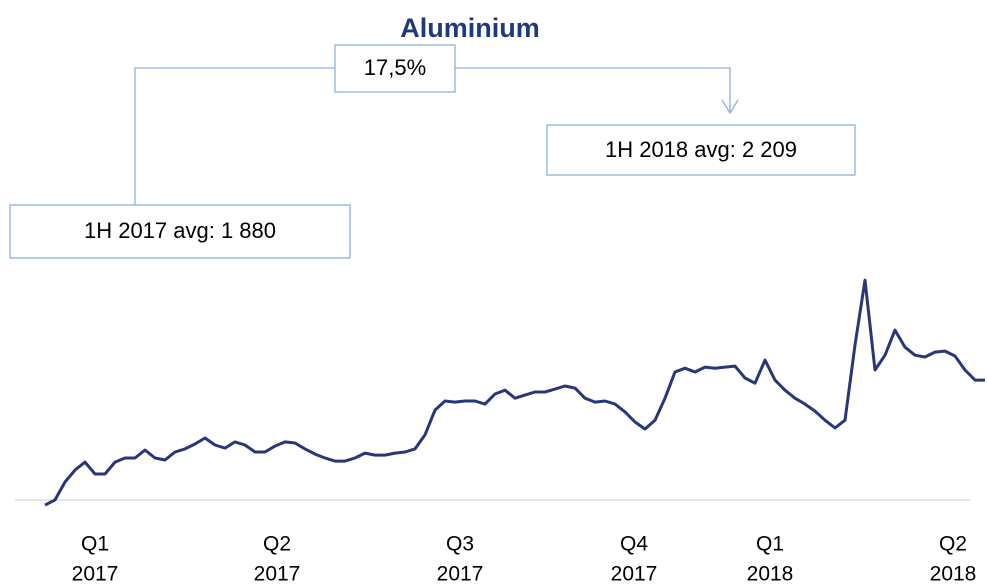 The height and width of the screenshot is (587, 988). What do you see at coordinates (470, 28) in the screenshot?
I see `chart-title: Aluminium` at bounding box center [470, 28].